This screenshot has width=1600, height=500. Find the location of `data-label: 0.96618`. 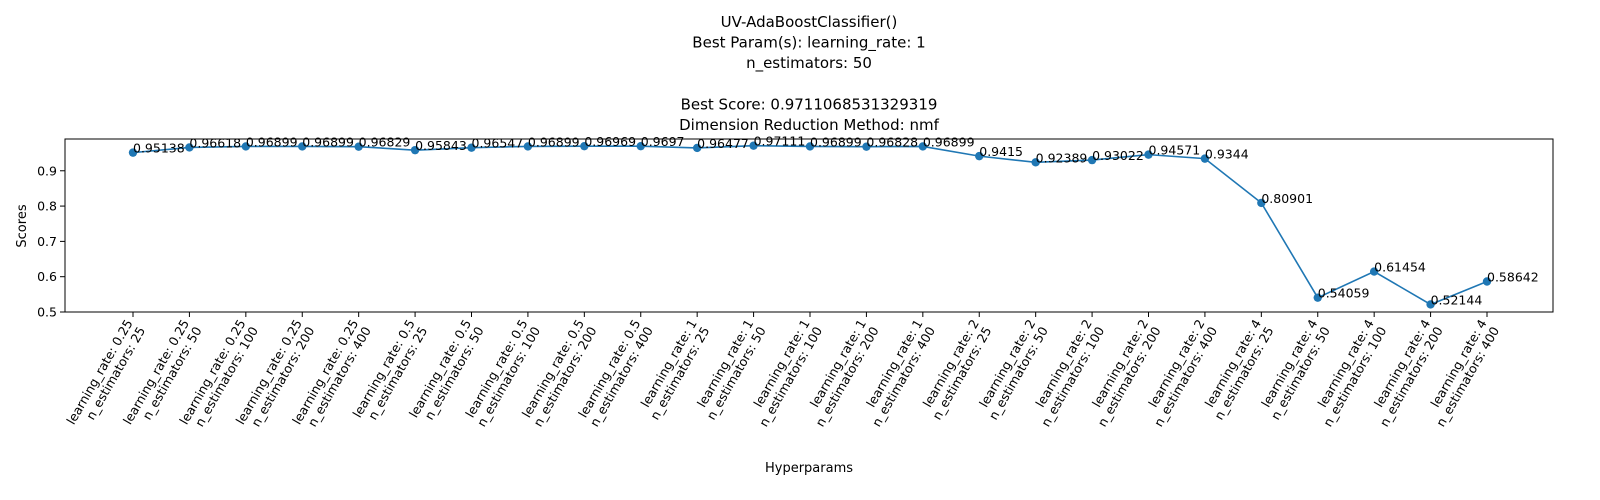

data-label: 0.96618 is located at coordinates (215, 142).